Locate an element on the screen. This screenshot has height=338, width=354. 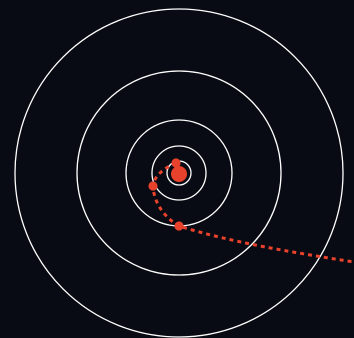
central-body is located at coordinates (179, 174).